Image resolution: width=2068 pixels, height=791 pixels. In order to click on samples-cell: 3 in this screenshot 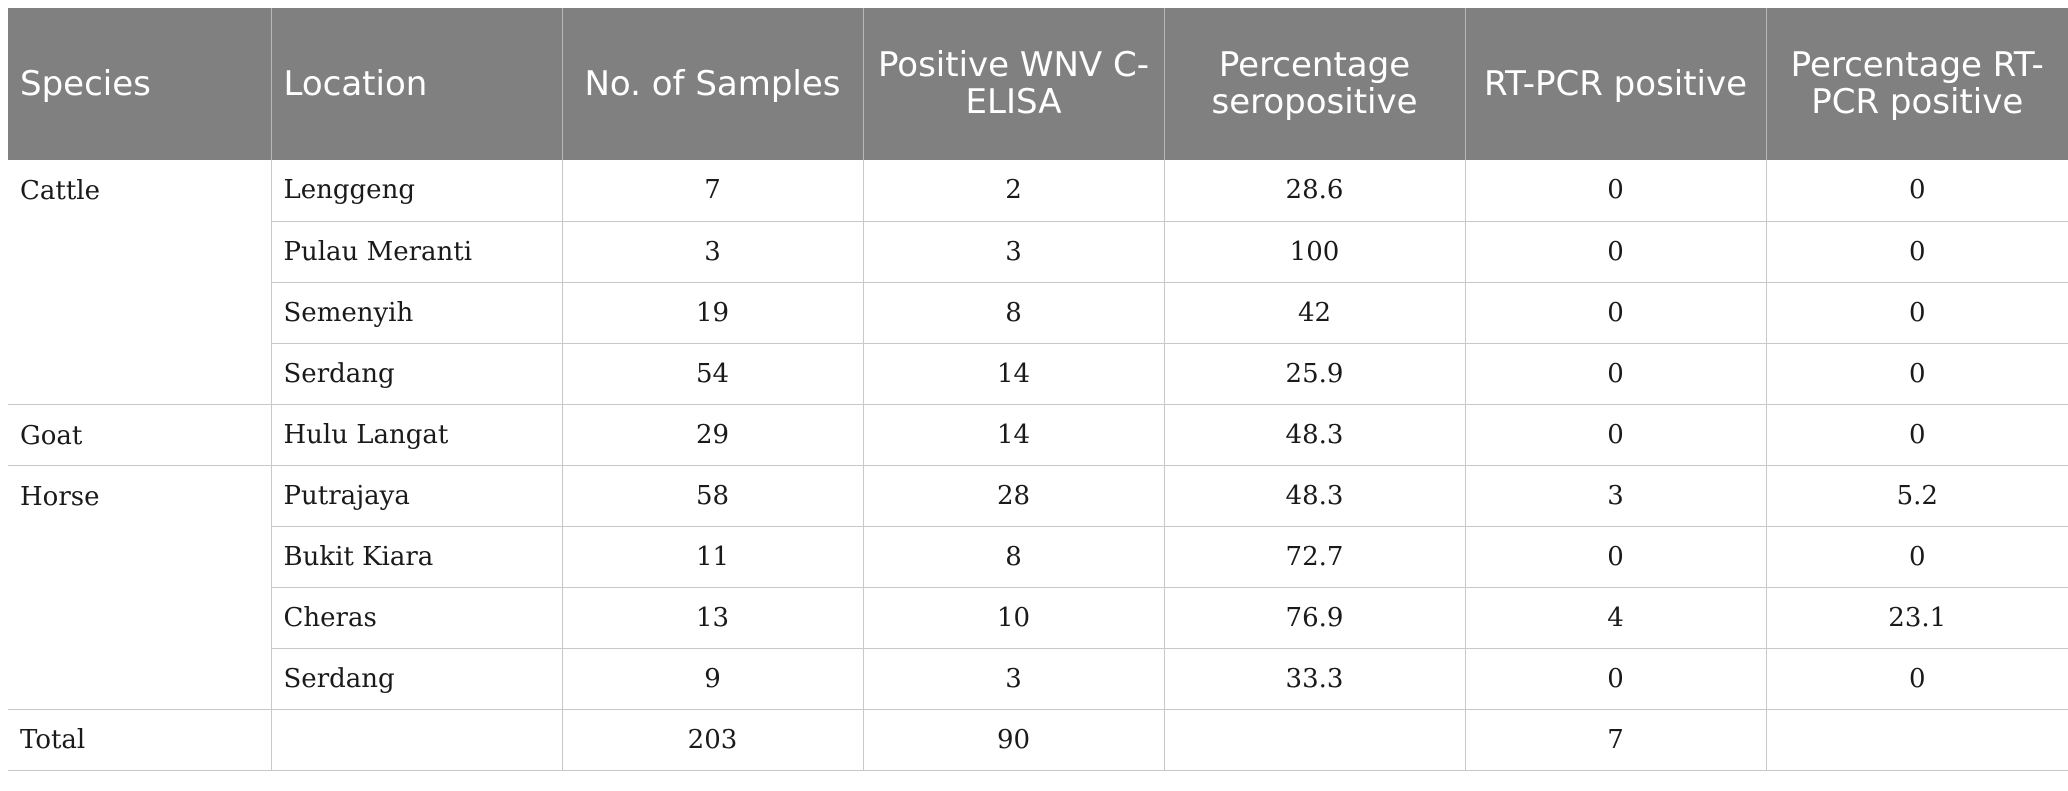, I will do `click(713, 252)`.